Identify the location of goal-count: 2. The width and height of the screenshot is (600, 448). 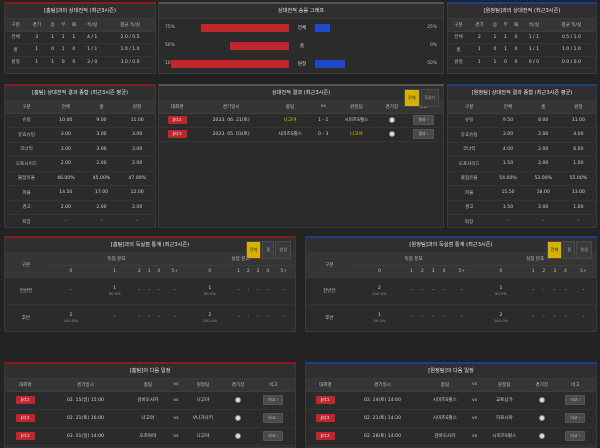
(379, 288).